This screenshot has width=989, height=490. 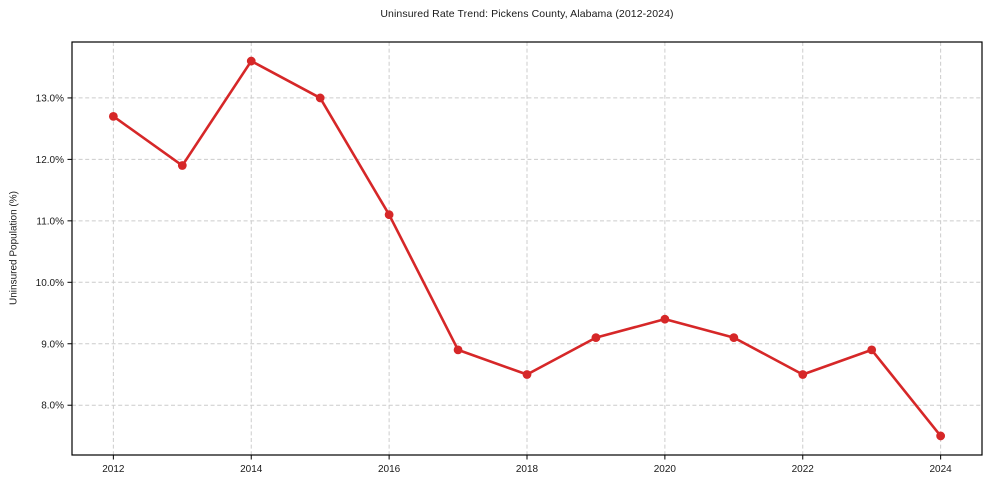 What do you see at coordinates (52, 344) in the screenshot?
I see `y-tick-label: 9.0%` at bounding box center [52, 344].